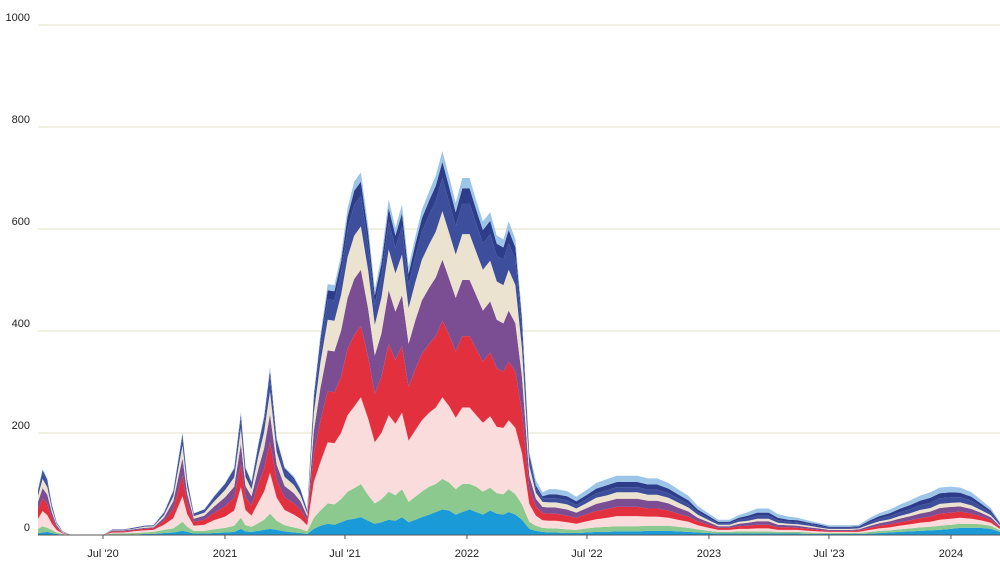 The width and height of the screenshot is (1000, 562). What do you see at coordinates (21, 120) in the screenshot?
I see `y-tick-label: 800` at bounding box center [21, 120].